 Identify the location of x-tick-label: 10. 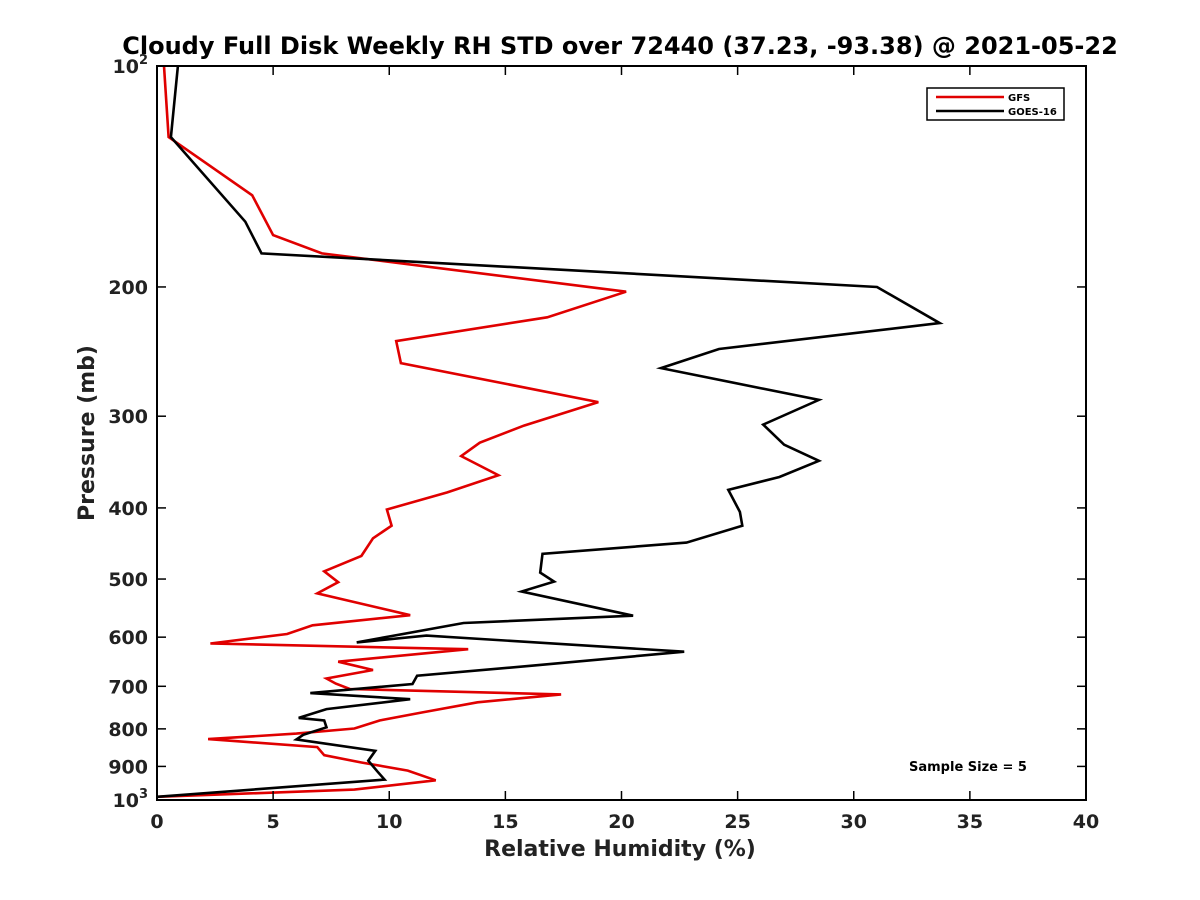
(389, 822).